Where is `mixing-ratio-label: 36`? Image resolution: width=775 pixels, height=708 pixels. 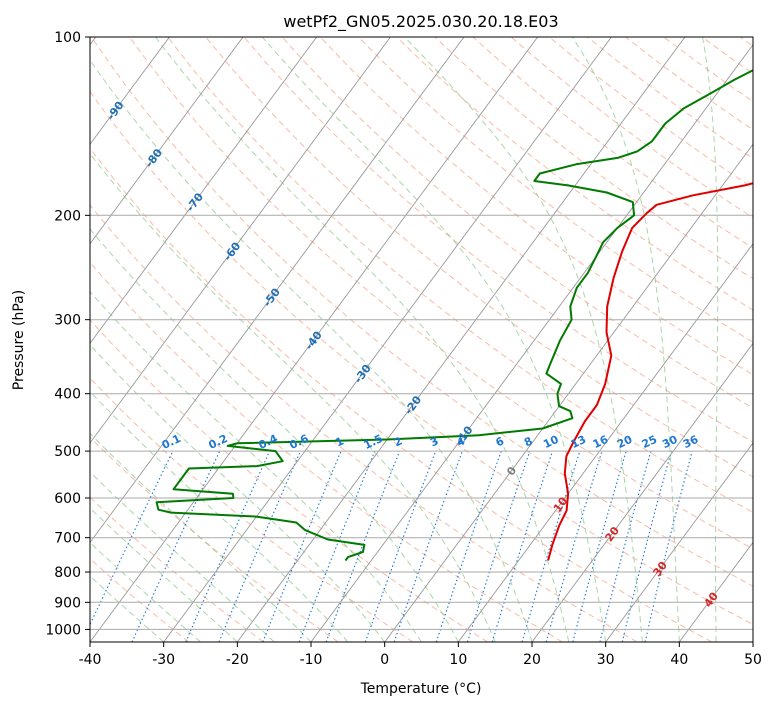
mixing-ratio-label: 36 is located at coordinates (691, 442).